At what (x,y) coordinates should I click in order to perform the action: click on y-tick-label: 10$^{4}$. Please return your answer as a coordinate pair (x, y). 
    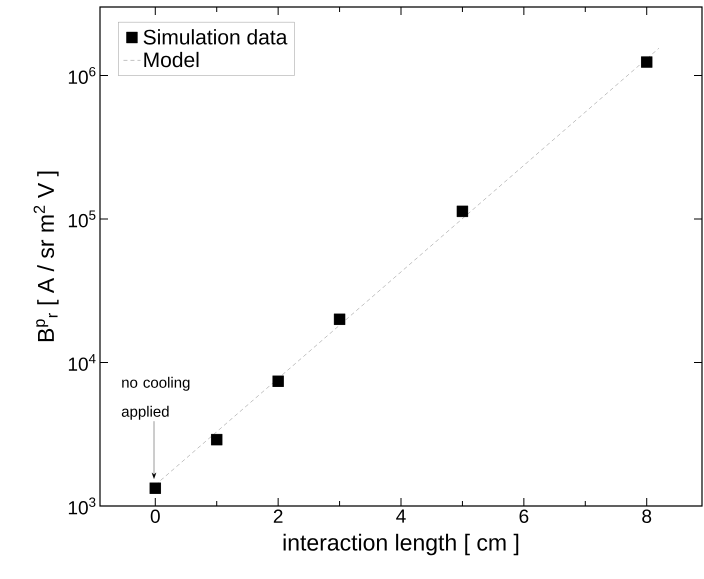
    Looking at the image, I should click on (82, 362).